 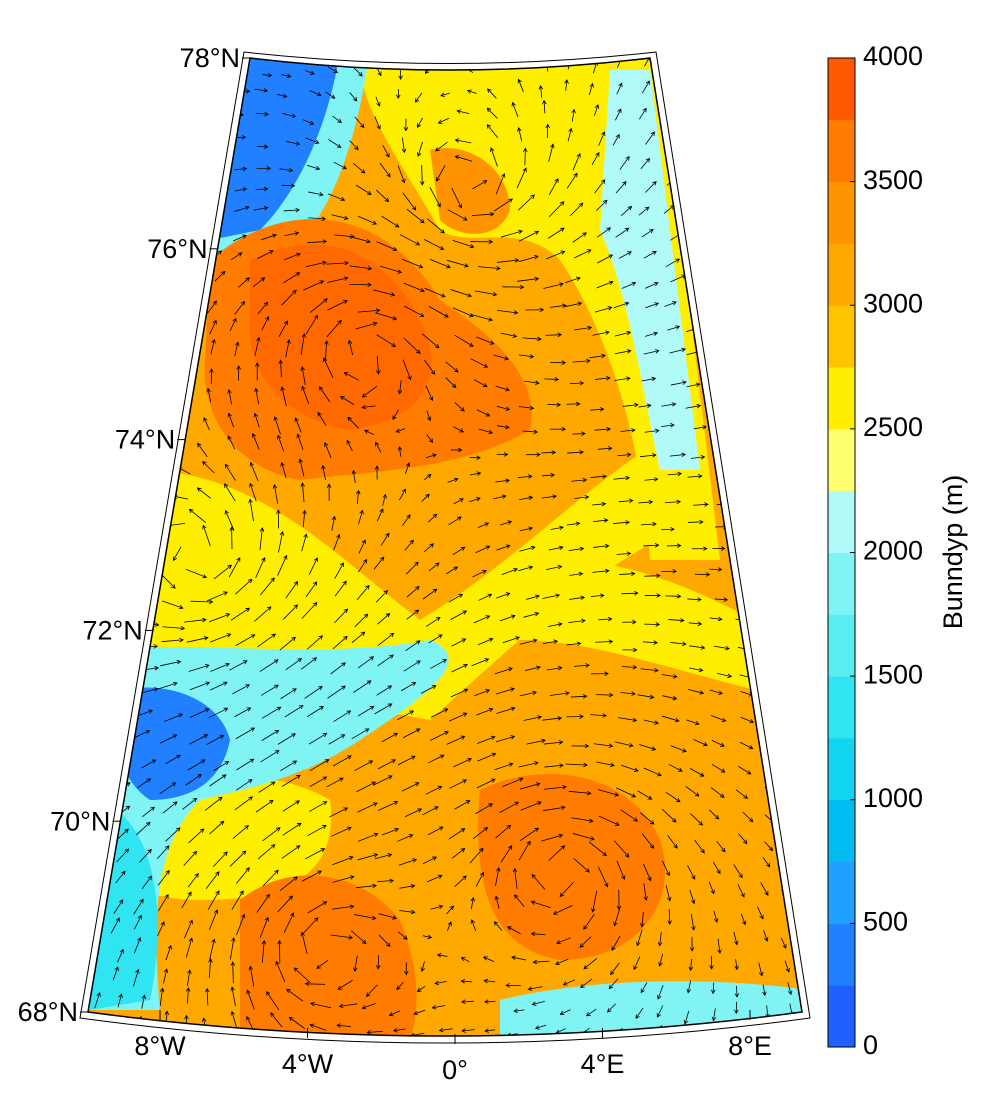 What do you see at coordinates (841, 954) in the screenshot?
I see `colorbar-band` at bounding box center [841, 954].